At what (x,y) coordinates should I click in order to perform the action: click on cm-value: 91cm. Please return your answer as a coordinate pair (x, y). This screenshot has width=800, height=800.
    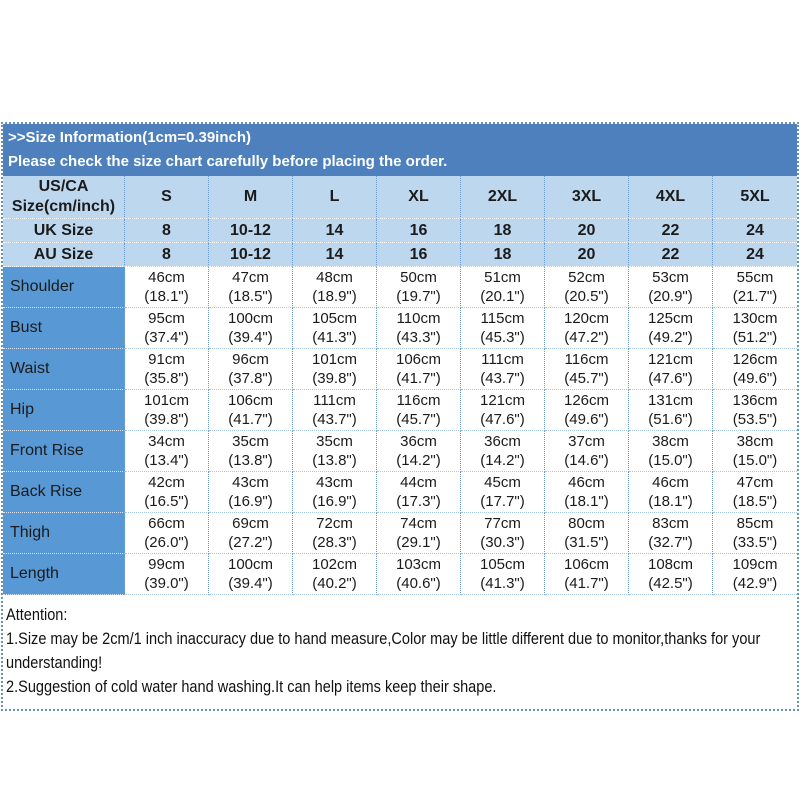
    Looking at the image, I should click on (166, 359).